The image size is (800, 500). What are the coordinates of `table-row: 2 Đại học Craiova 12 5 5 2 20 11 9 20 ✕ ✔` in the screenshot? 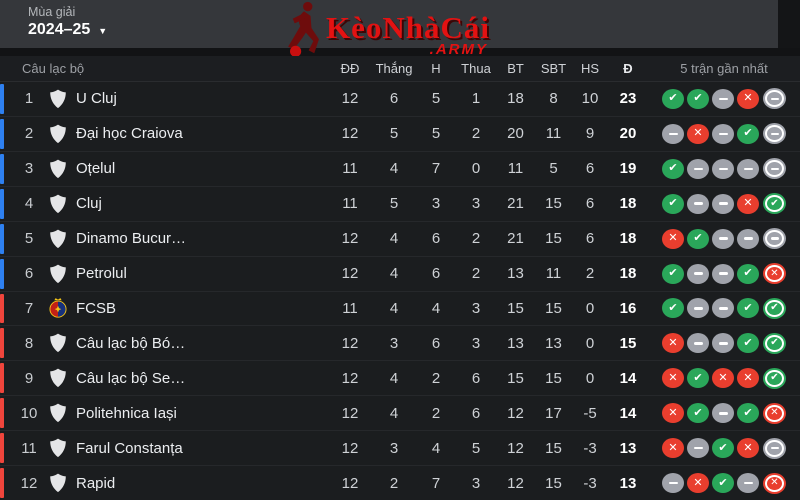 It's located at (400, 133).